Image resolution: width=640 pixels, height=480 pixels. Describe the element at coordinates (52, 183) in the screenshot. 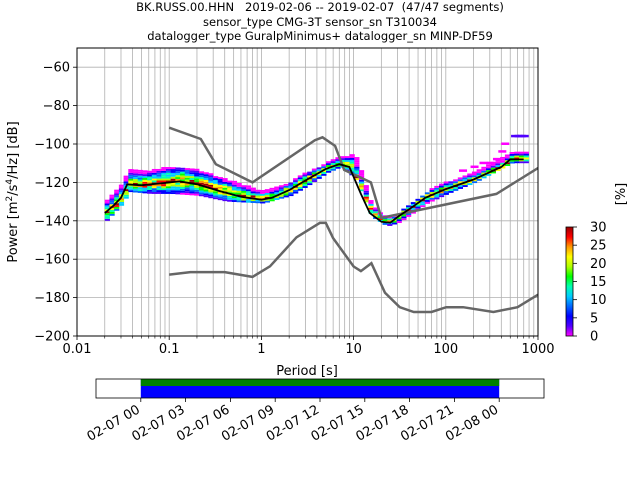

I see `y-tick-label: −120` at that location.